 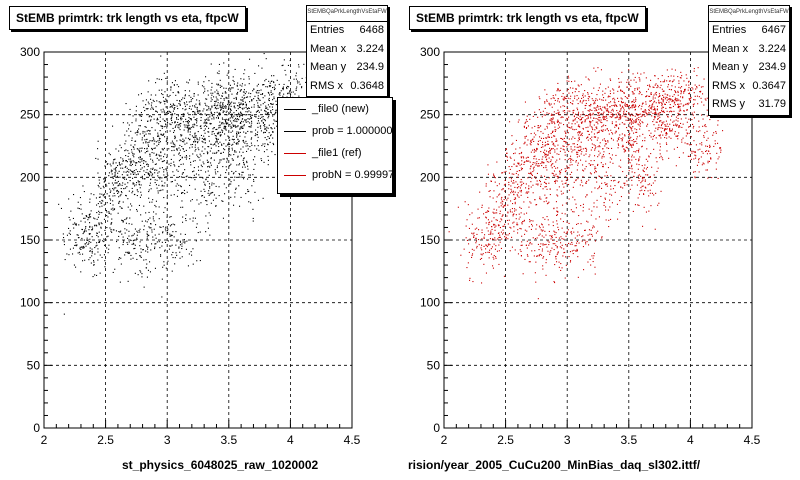 What do you see at coordinates (335, 131) in the screenshot?
I see `legend-entry: prob = 1.000000` at bounding box center [335, 131].